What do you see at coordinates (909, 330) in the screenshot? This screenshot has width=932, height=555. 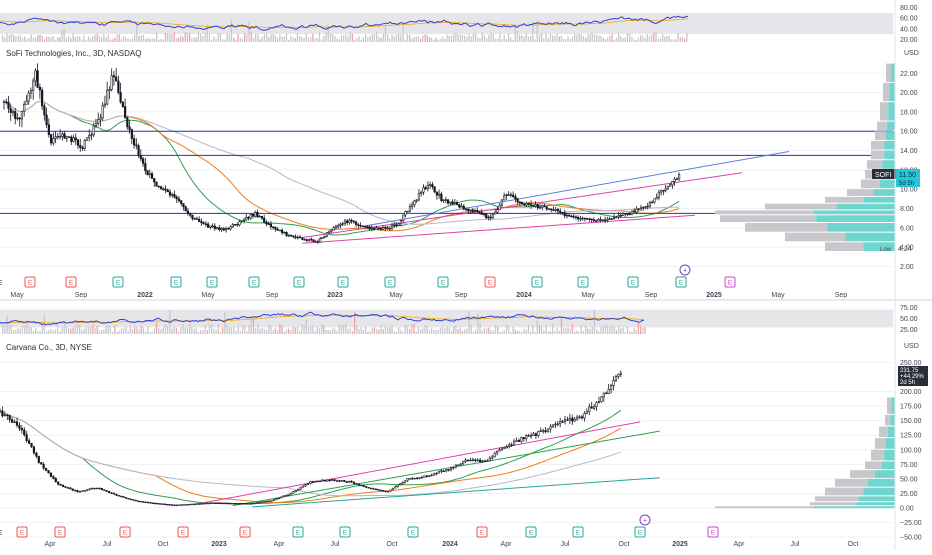 I see `bot-rsi-tick: 25.00` at bounding box center [909, 330].